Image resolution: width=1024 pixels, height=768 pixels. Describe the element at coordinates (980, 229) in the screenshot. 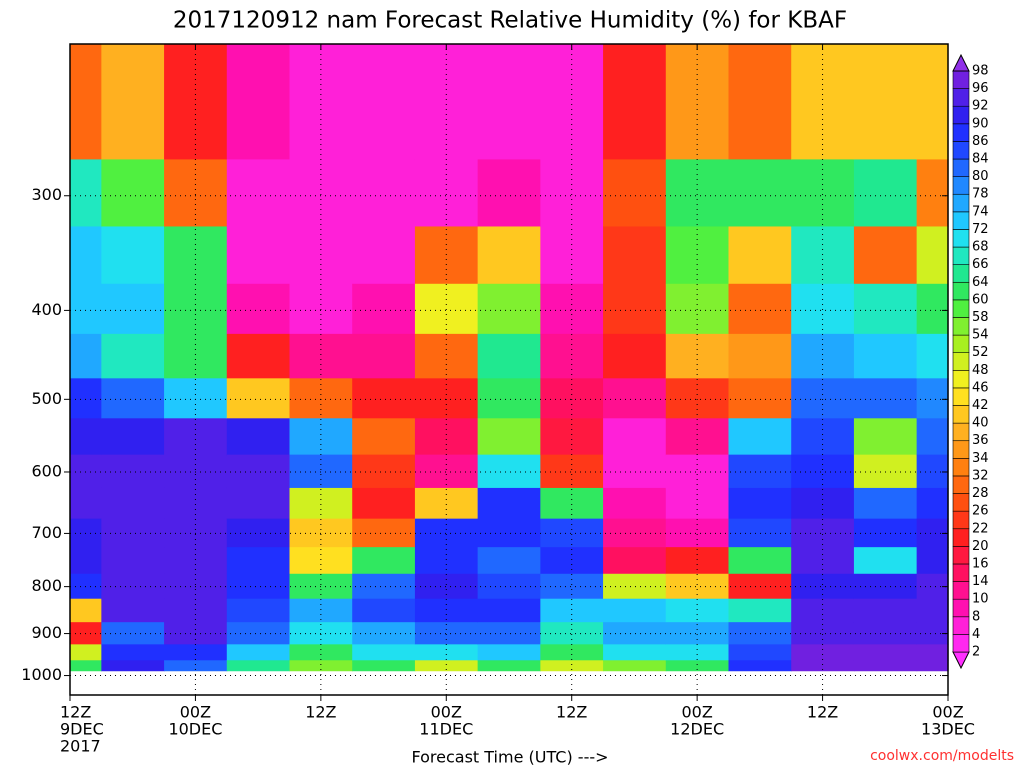

I see `colorbar-label: 72` at that location.